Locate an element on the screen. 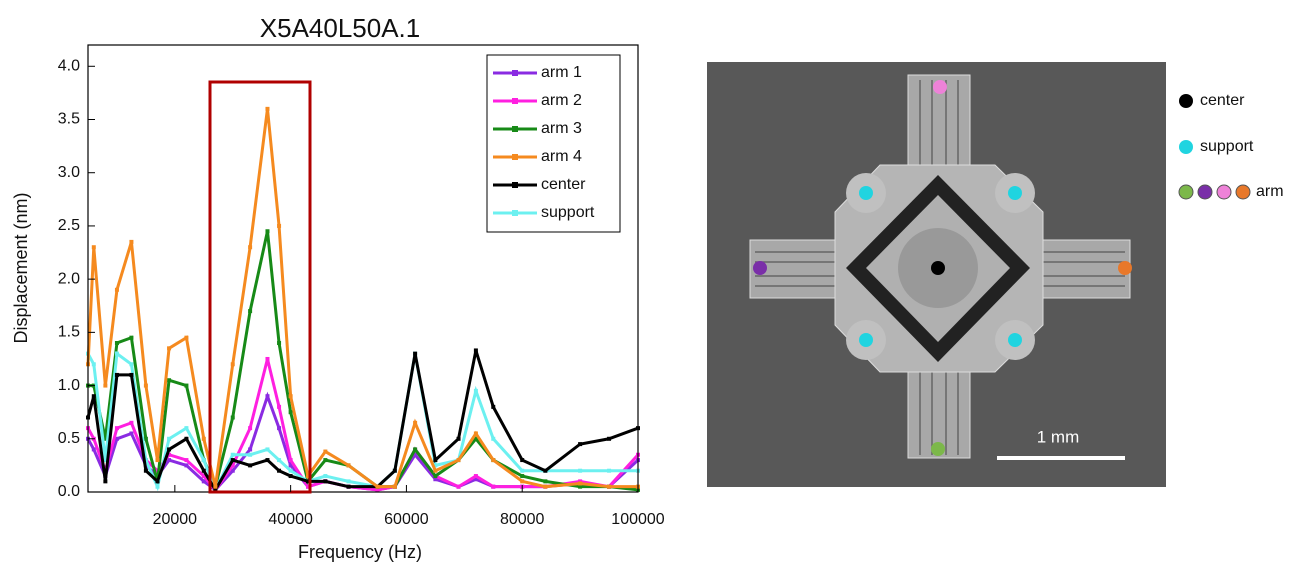 This screenshot has height=567, width=1314. y-tick-label: 0.0 is located at coordinates (69, 491).